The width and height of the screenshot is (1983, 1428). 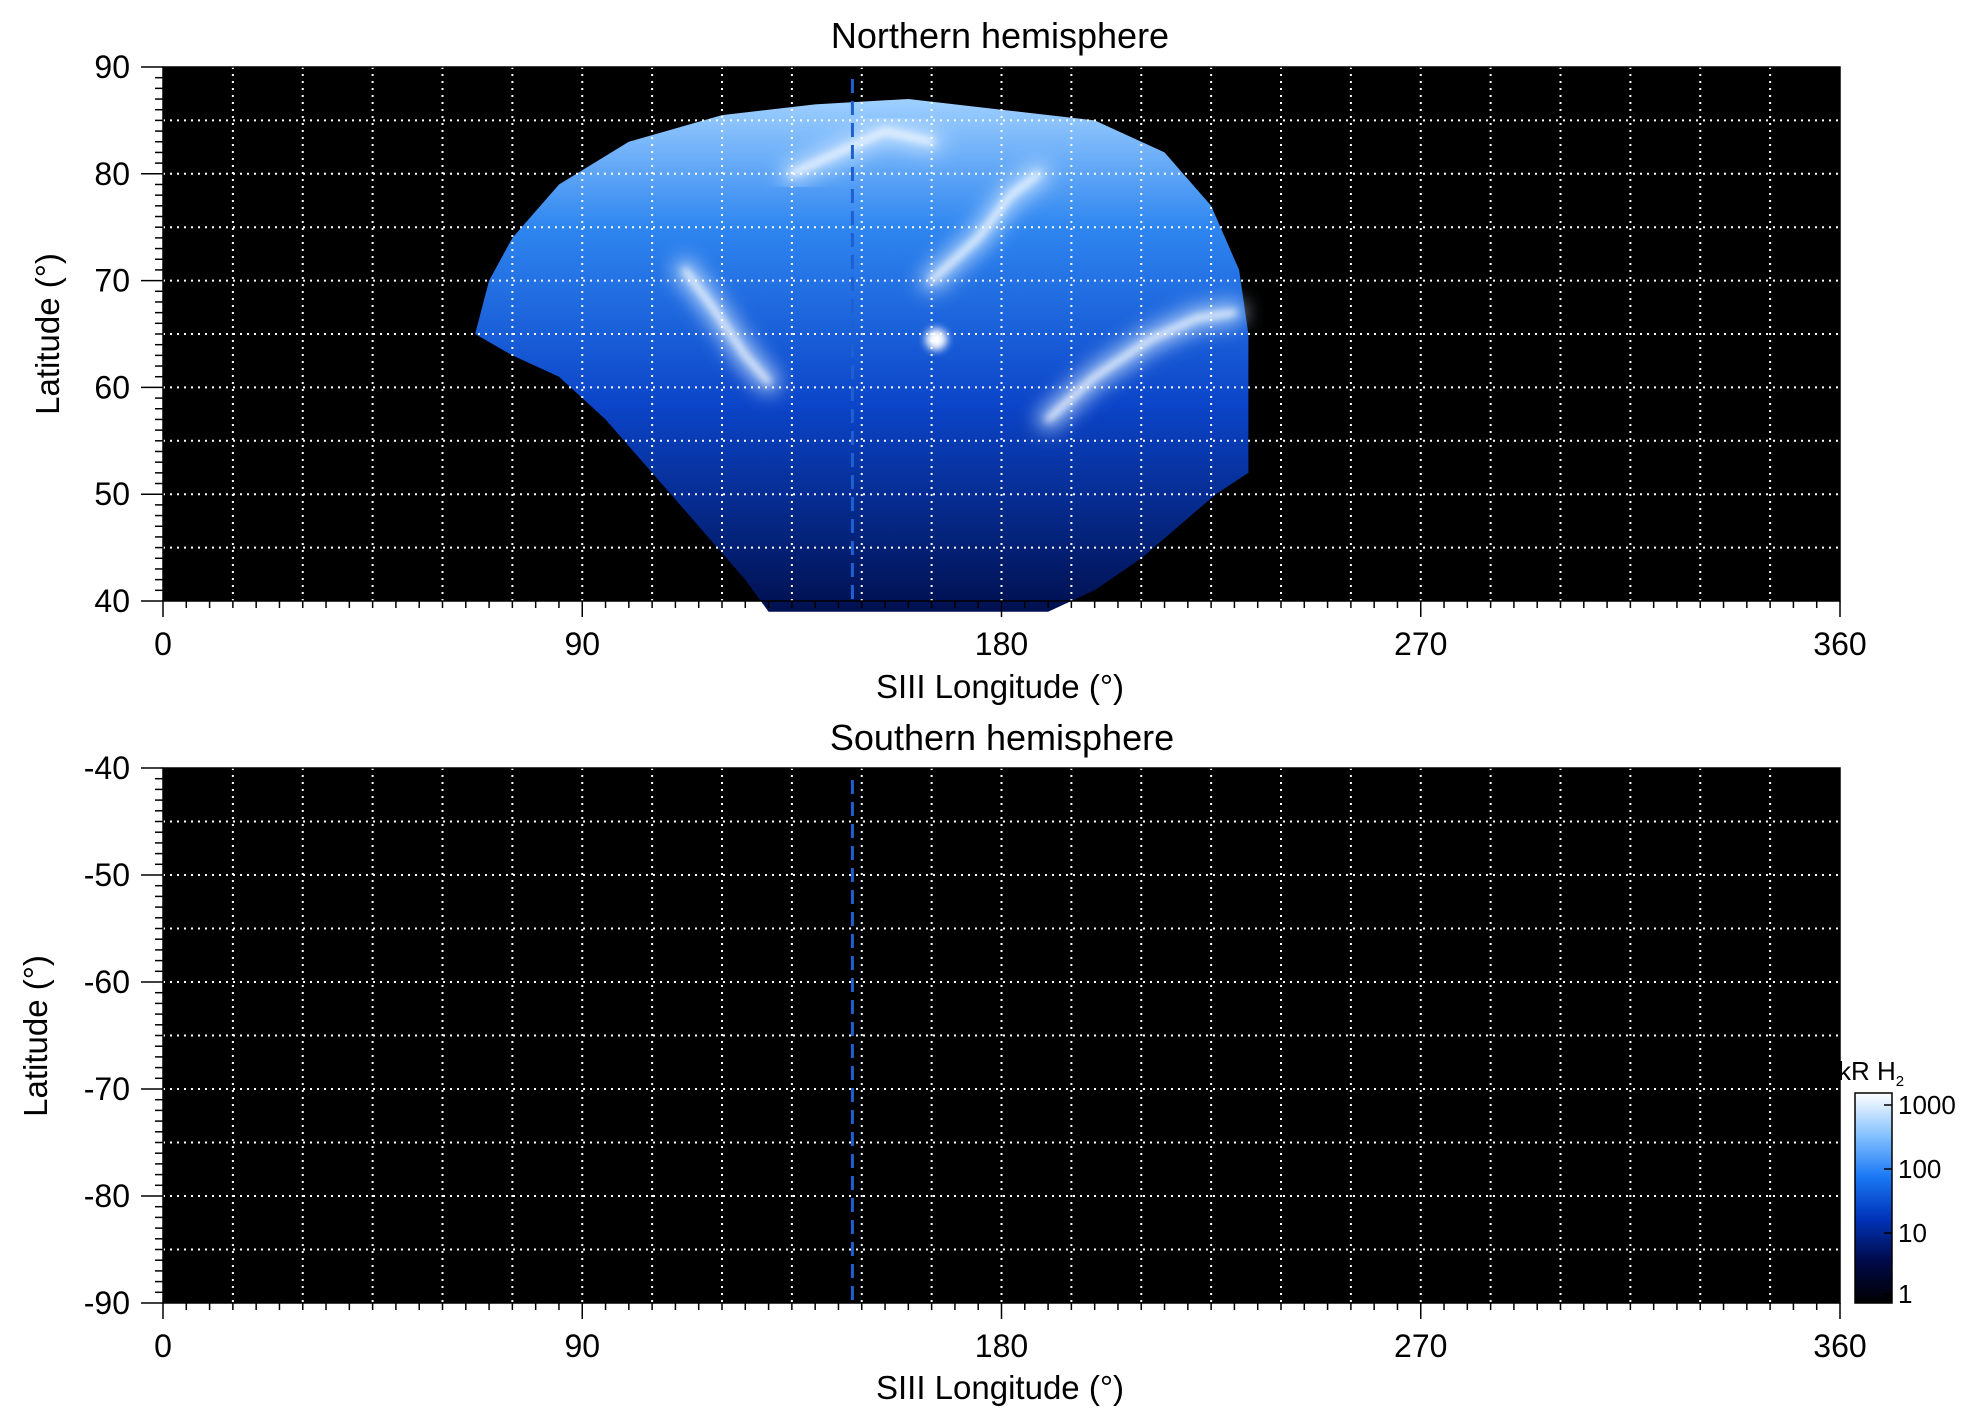 I want to click on y-tick-label: -70, so click(x=107, y=1089).